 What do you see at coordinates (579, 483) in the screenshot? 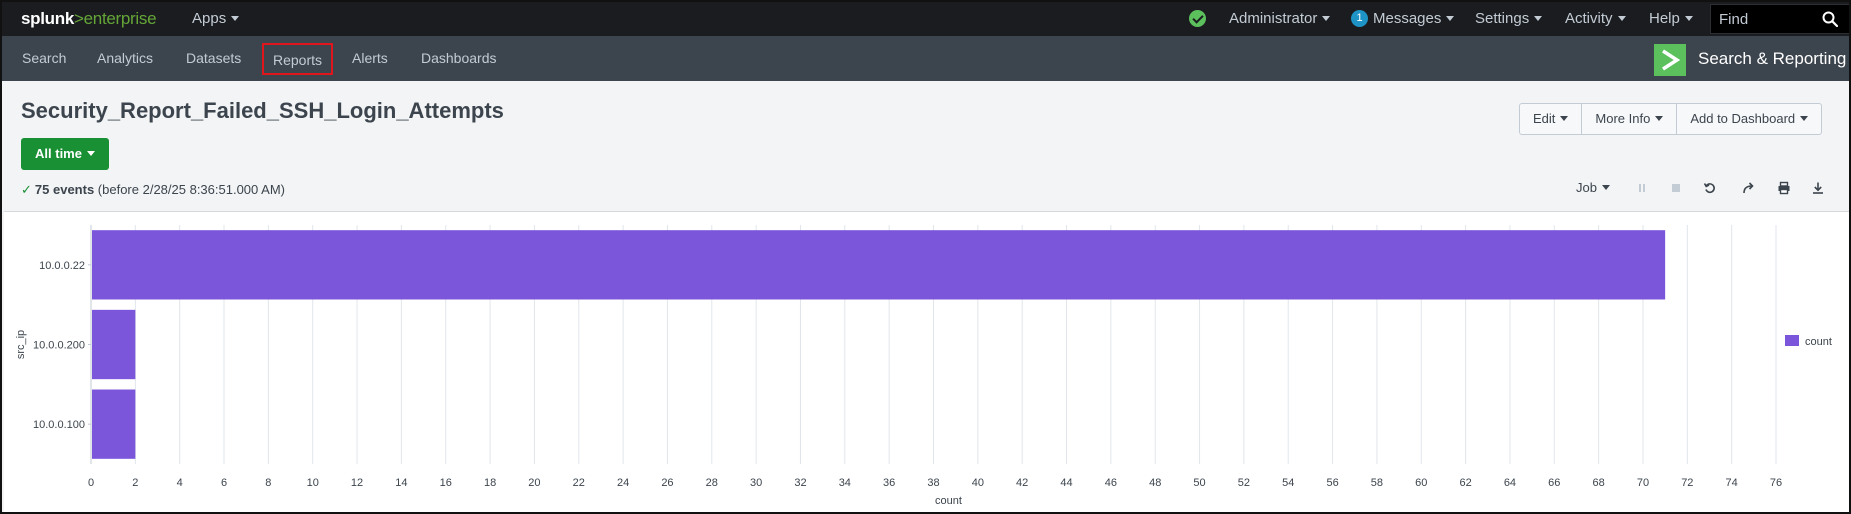
I see `x-tick-label: 22` at bounding box center [579, 483].